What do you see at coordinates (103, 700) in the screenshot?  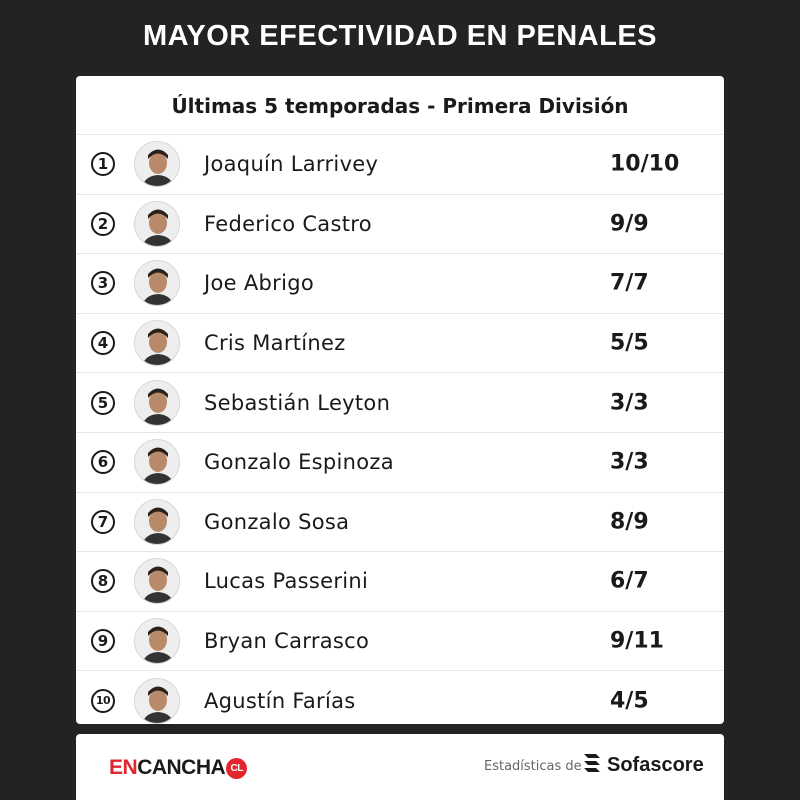 I see `rank-badge: 10` at bounding box center [103, 700].